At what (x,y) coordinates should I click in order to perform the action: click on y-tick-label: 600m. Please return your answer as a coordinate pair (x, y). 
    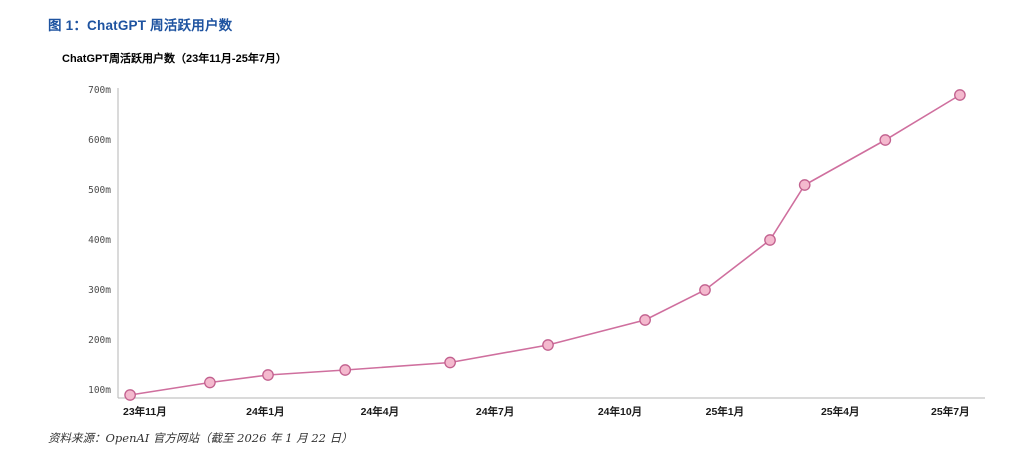
    Looking at the image, I should click on (99, 140).